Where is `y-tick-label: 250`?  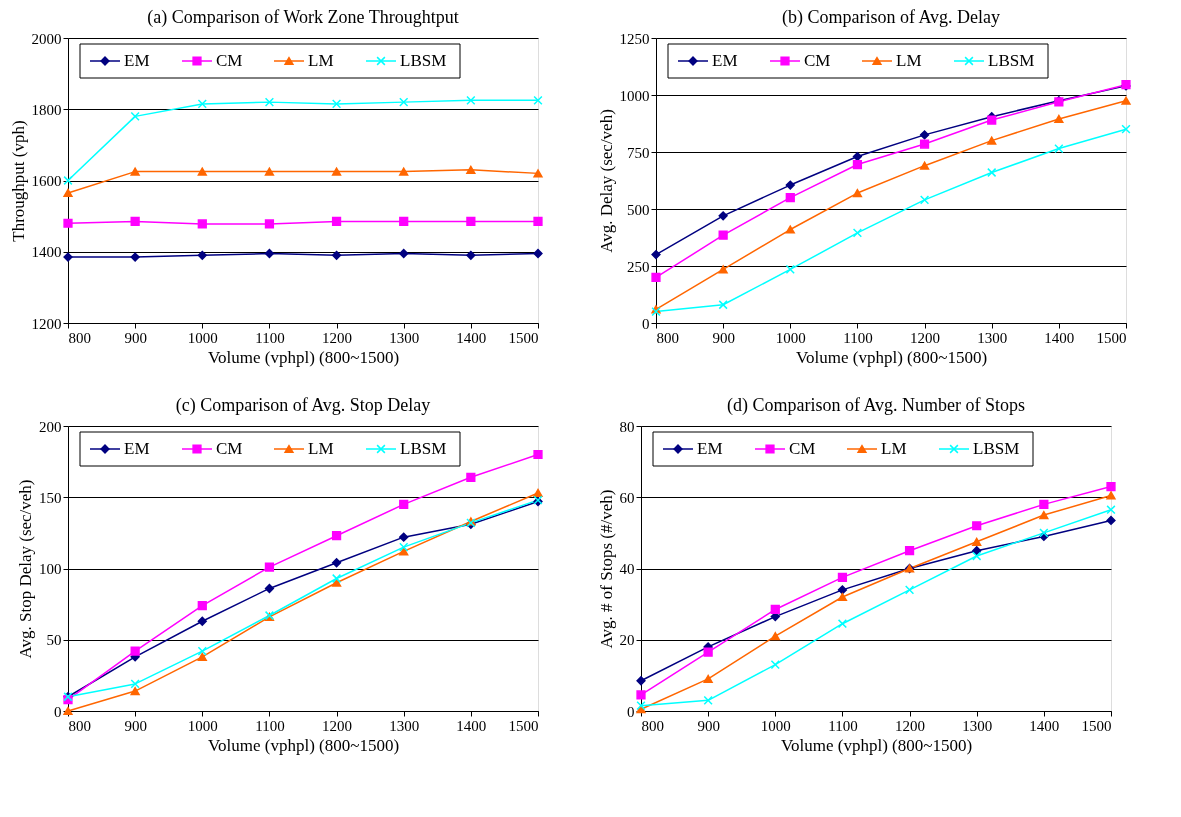 y-tick-label: 250 is located at coordinates (638, 266).